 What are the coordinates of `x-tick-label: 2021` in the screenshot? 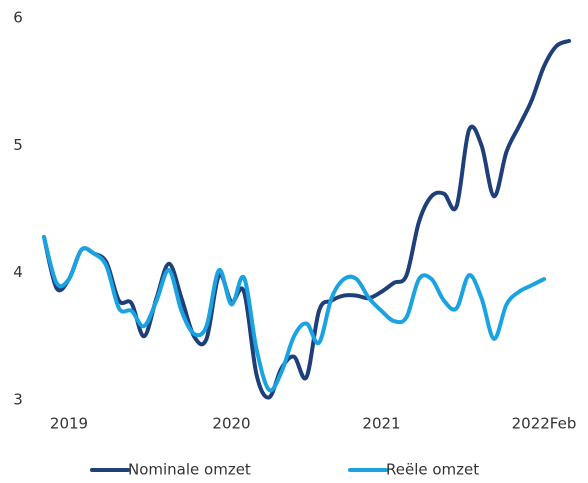 It's located at (381, 424).